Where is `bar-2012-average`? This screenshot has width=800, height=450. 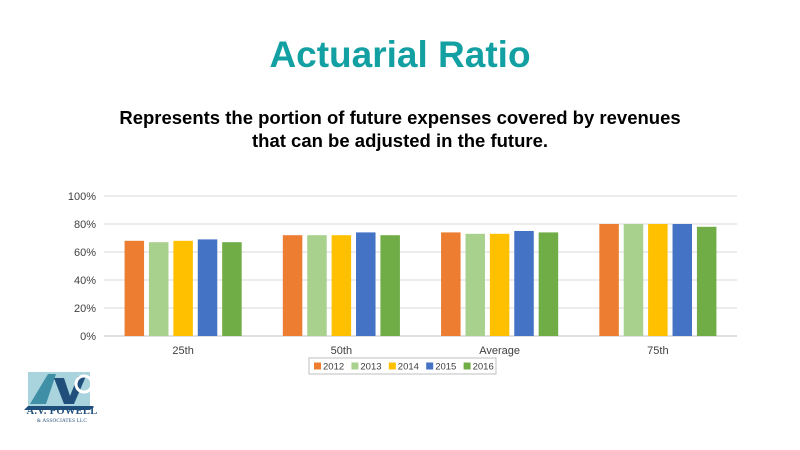
bar-2012-average is located at coordinates (451, 284).